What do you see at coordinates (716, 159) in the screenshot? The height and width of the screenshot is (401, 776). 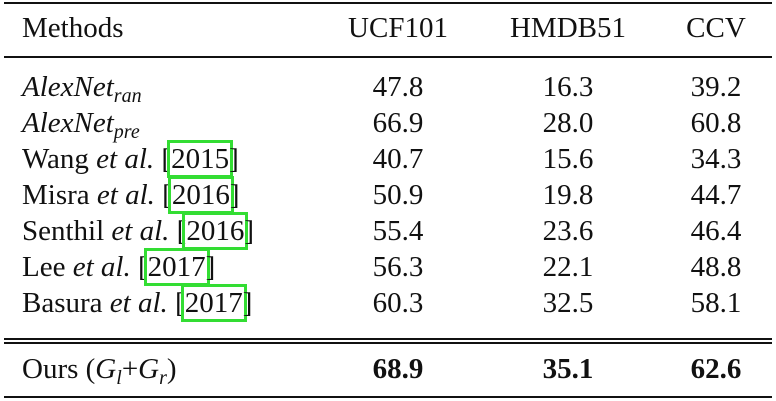 I see `value-cell: 34.3` at bounding box center [716, 159].